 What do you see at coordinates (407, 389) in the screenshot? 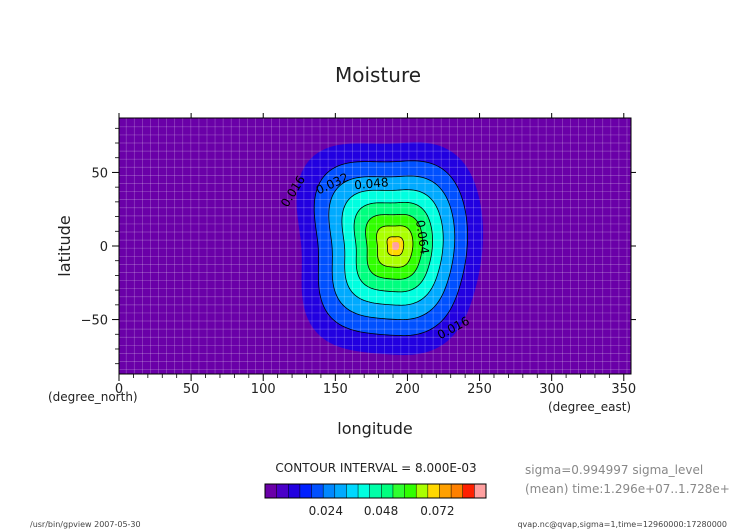
I see `x-tick-label: 200` at bounding box center [407, 389].